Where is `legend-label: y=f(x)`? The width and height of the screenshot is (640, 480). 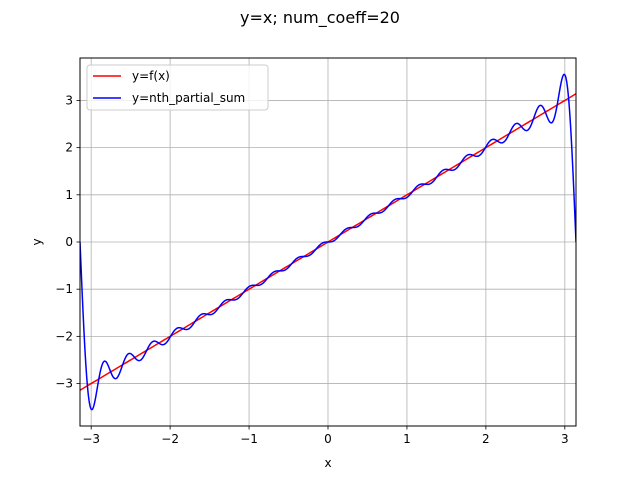
legend-label: y=f(x) is located at coordinates (151, 76).